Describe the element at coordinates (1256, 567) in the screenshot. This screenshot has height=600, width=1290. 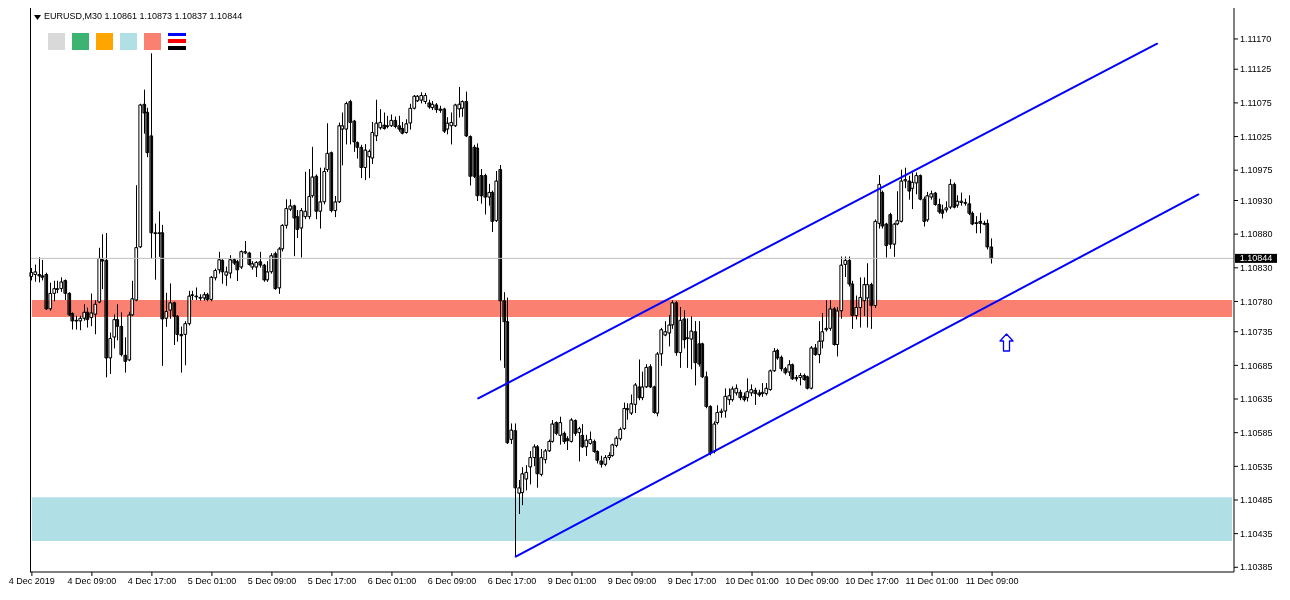
I see `y-tick-label: 1.10385` at that location.